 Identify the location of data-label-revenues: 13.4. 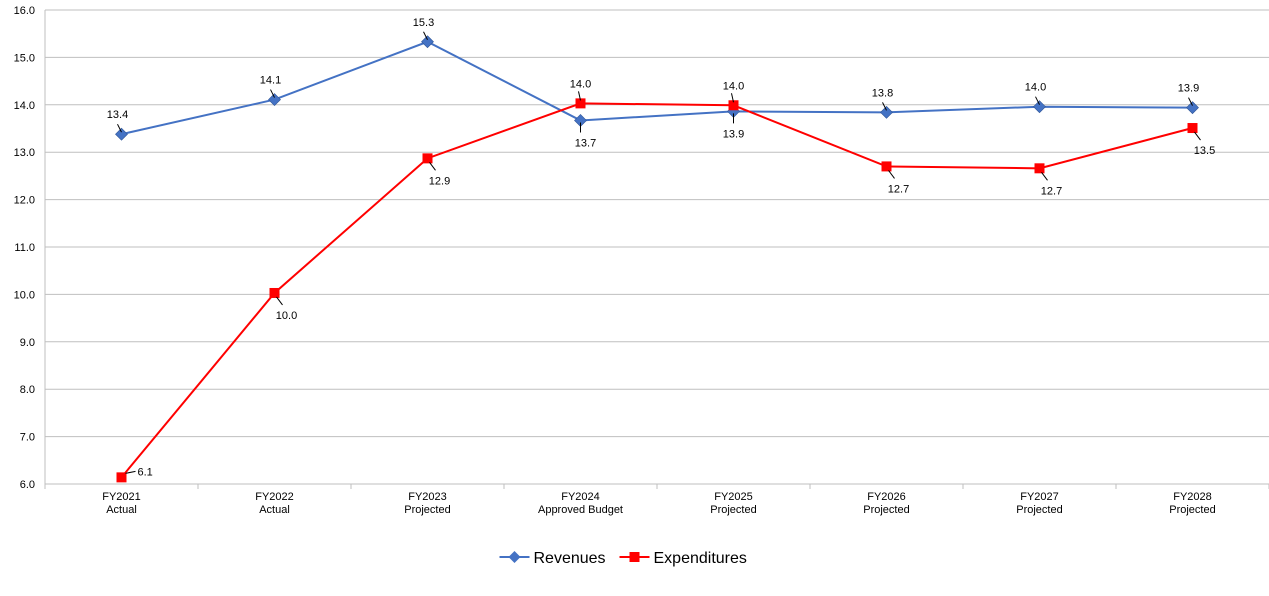
(117, 115).